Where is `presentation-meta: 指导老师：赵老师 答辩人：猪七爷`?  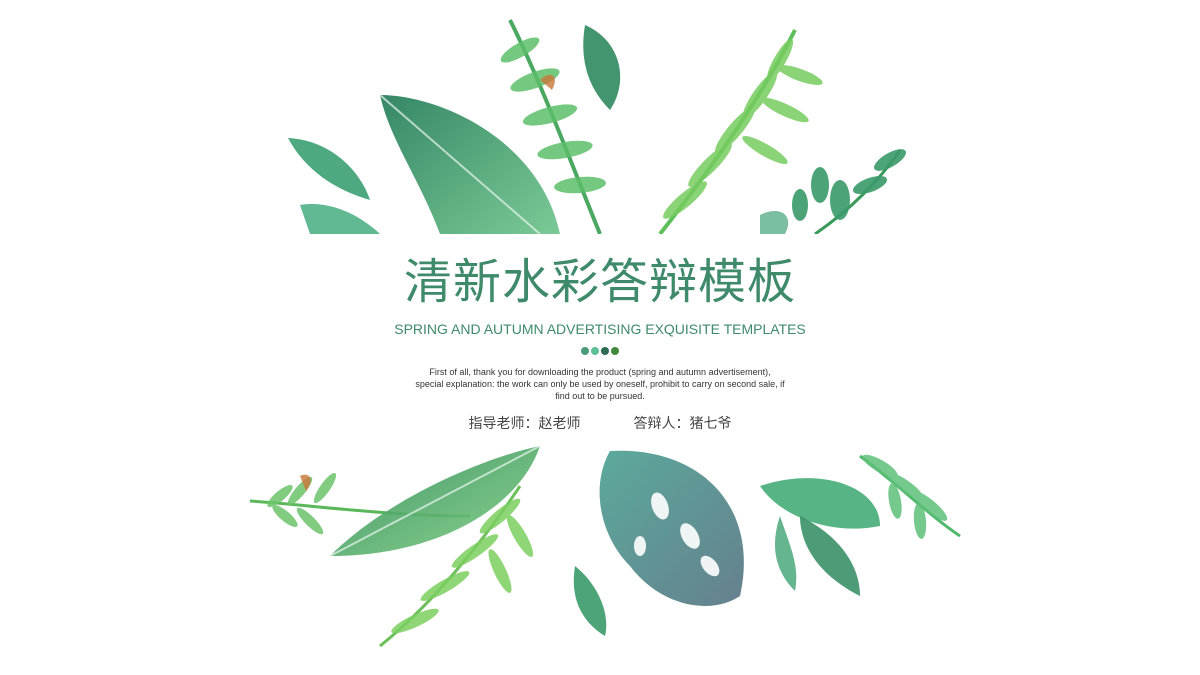
presentation-meta: 指导老师：赵老师 答辩人：猪七爷 is located at coordinates (600, 424).